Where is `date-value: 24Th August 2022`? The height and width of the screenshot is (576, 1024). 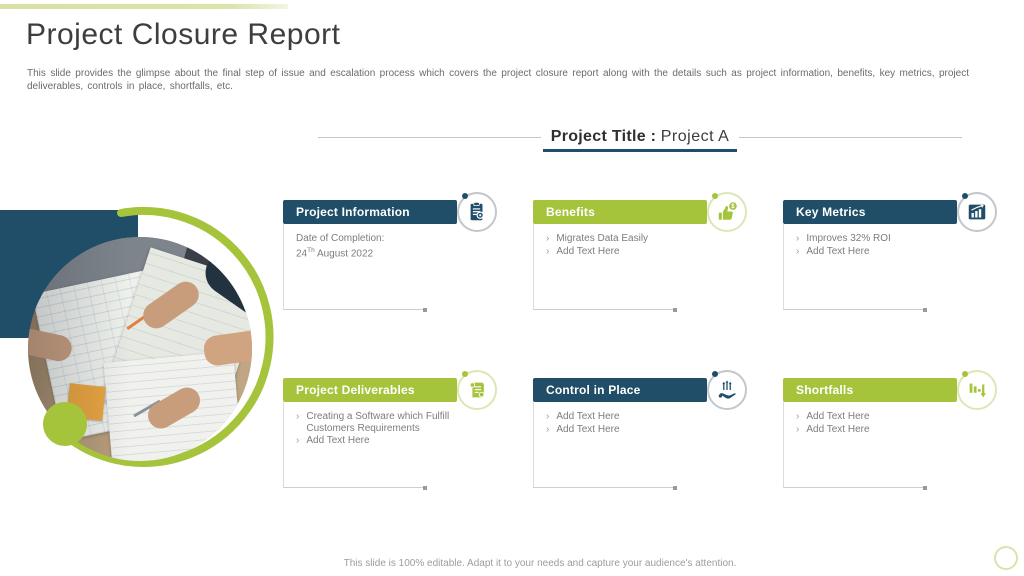 date-value: 24Th August 2022 is located at coordinates (335, 252).